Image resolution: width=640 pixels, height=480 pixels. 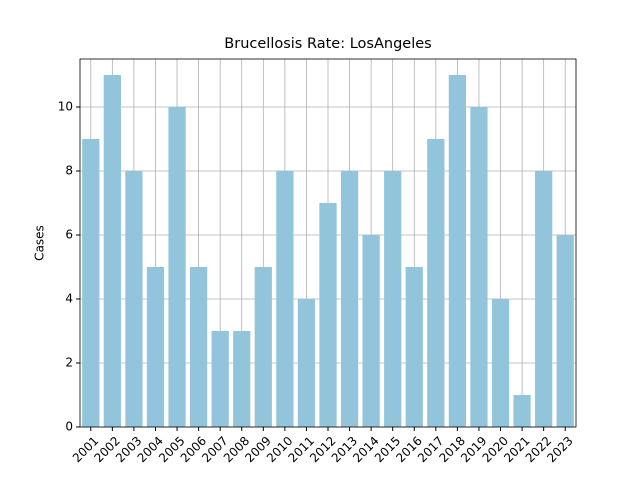 I want to click on y-tick-label: 4, so click(x=69, y=299).